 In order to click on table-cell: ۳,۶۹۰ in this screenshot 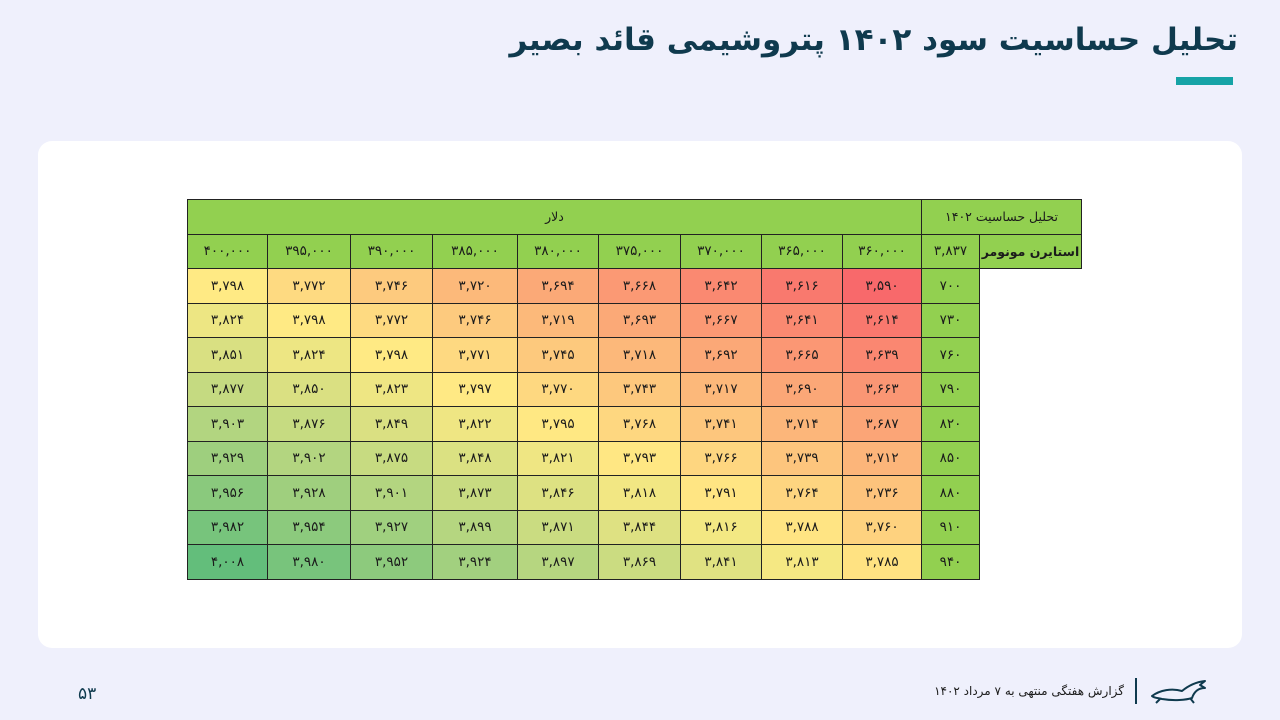, I will do `click(802, 389)`.